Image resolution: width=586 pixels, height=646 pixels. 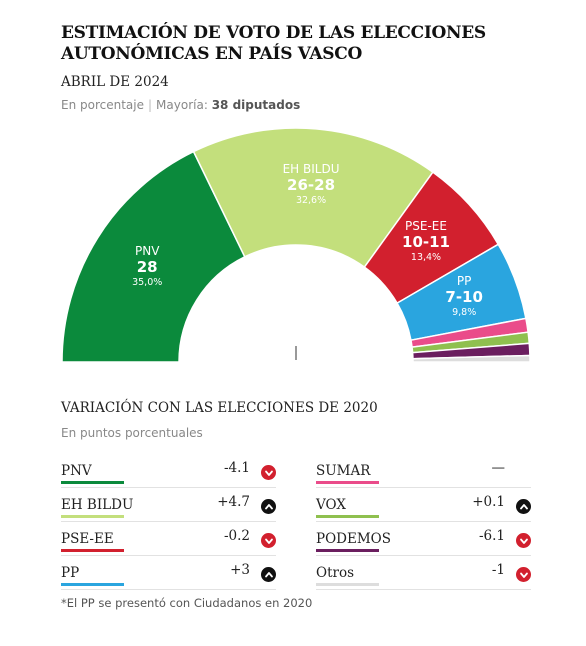 I want to click on party-name: PP, so click(x=70, y=573).